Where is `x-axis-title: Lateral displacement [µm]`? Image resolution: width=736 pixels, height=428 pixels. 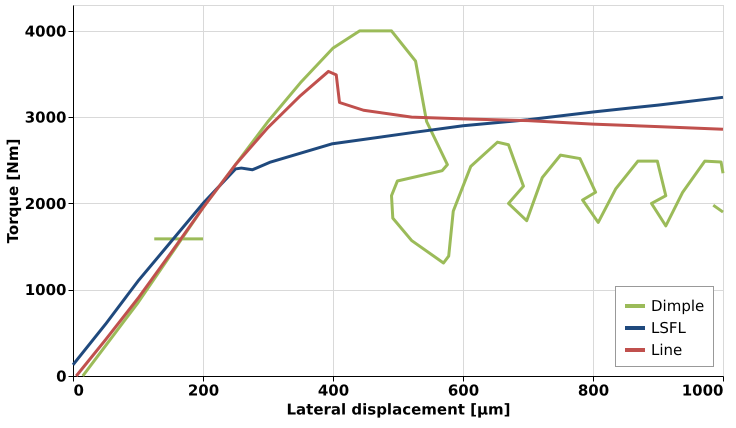 x-axis-title: Lateral displacement [µm] is located at coordinates (398, 409).